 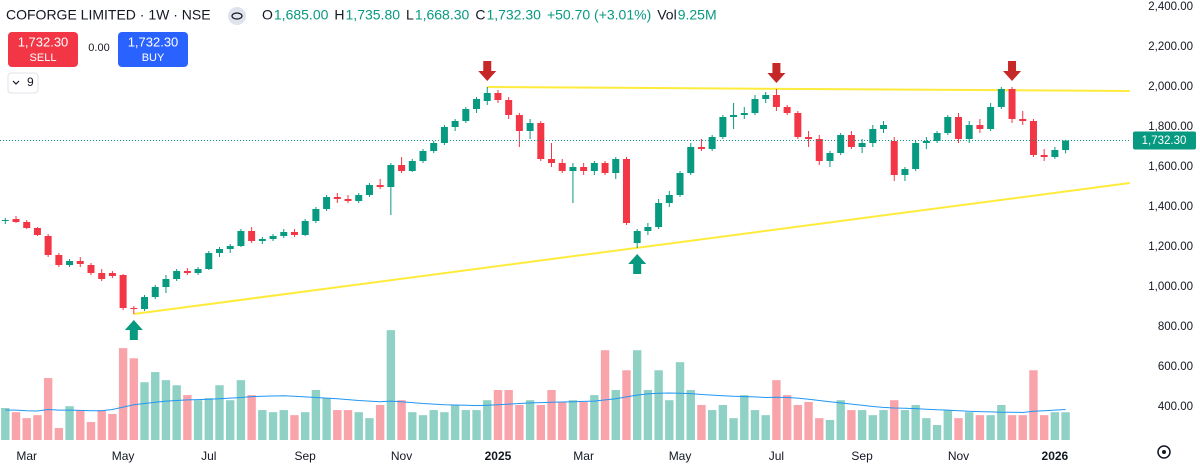 I want to click on y-tick-label: 600.00, so click(x=1175, y=367).